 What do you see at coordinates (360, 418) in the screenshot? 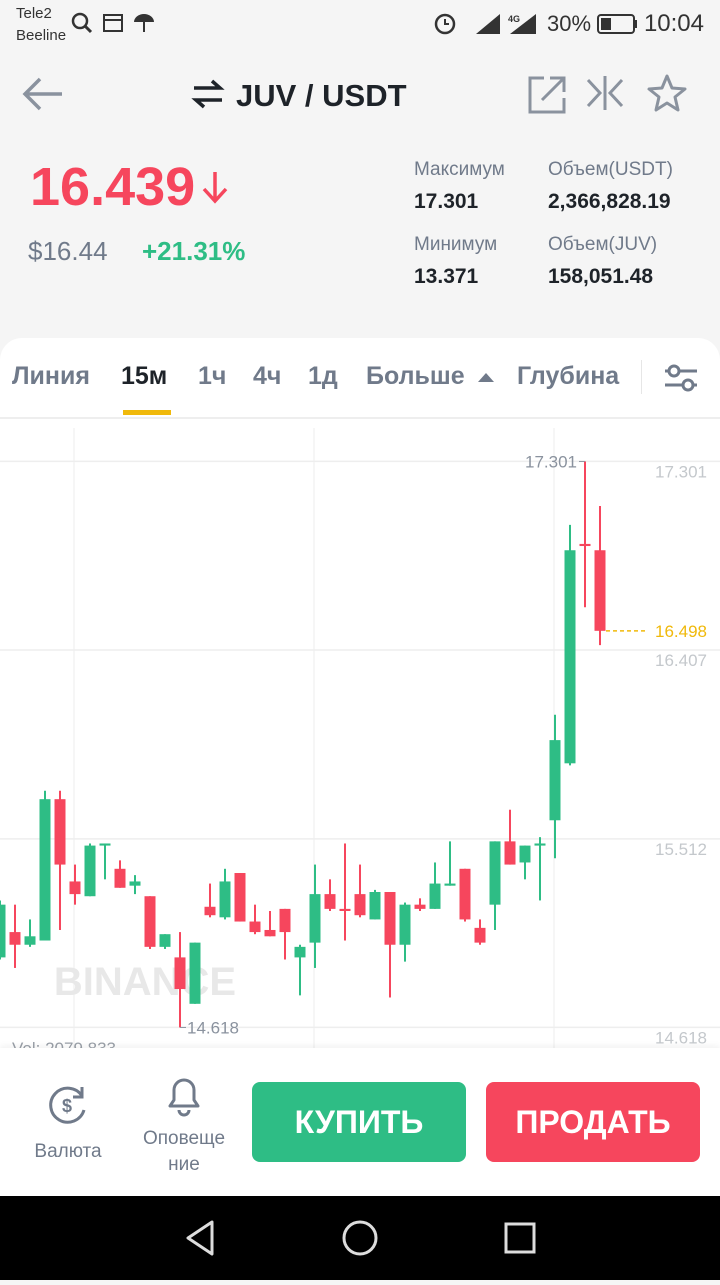
I see `separator` at bounding box center [360, 418].